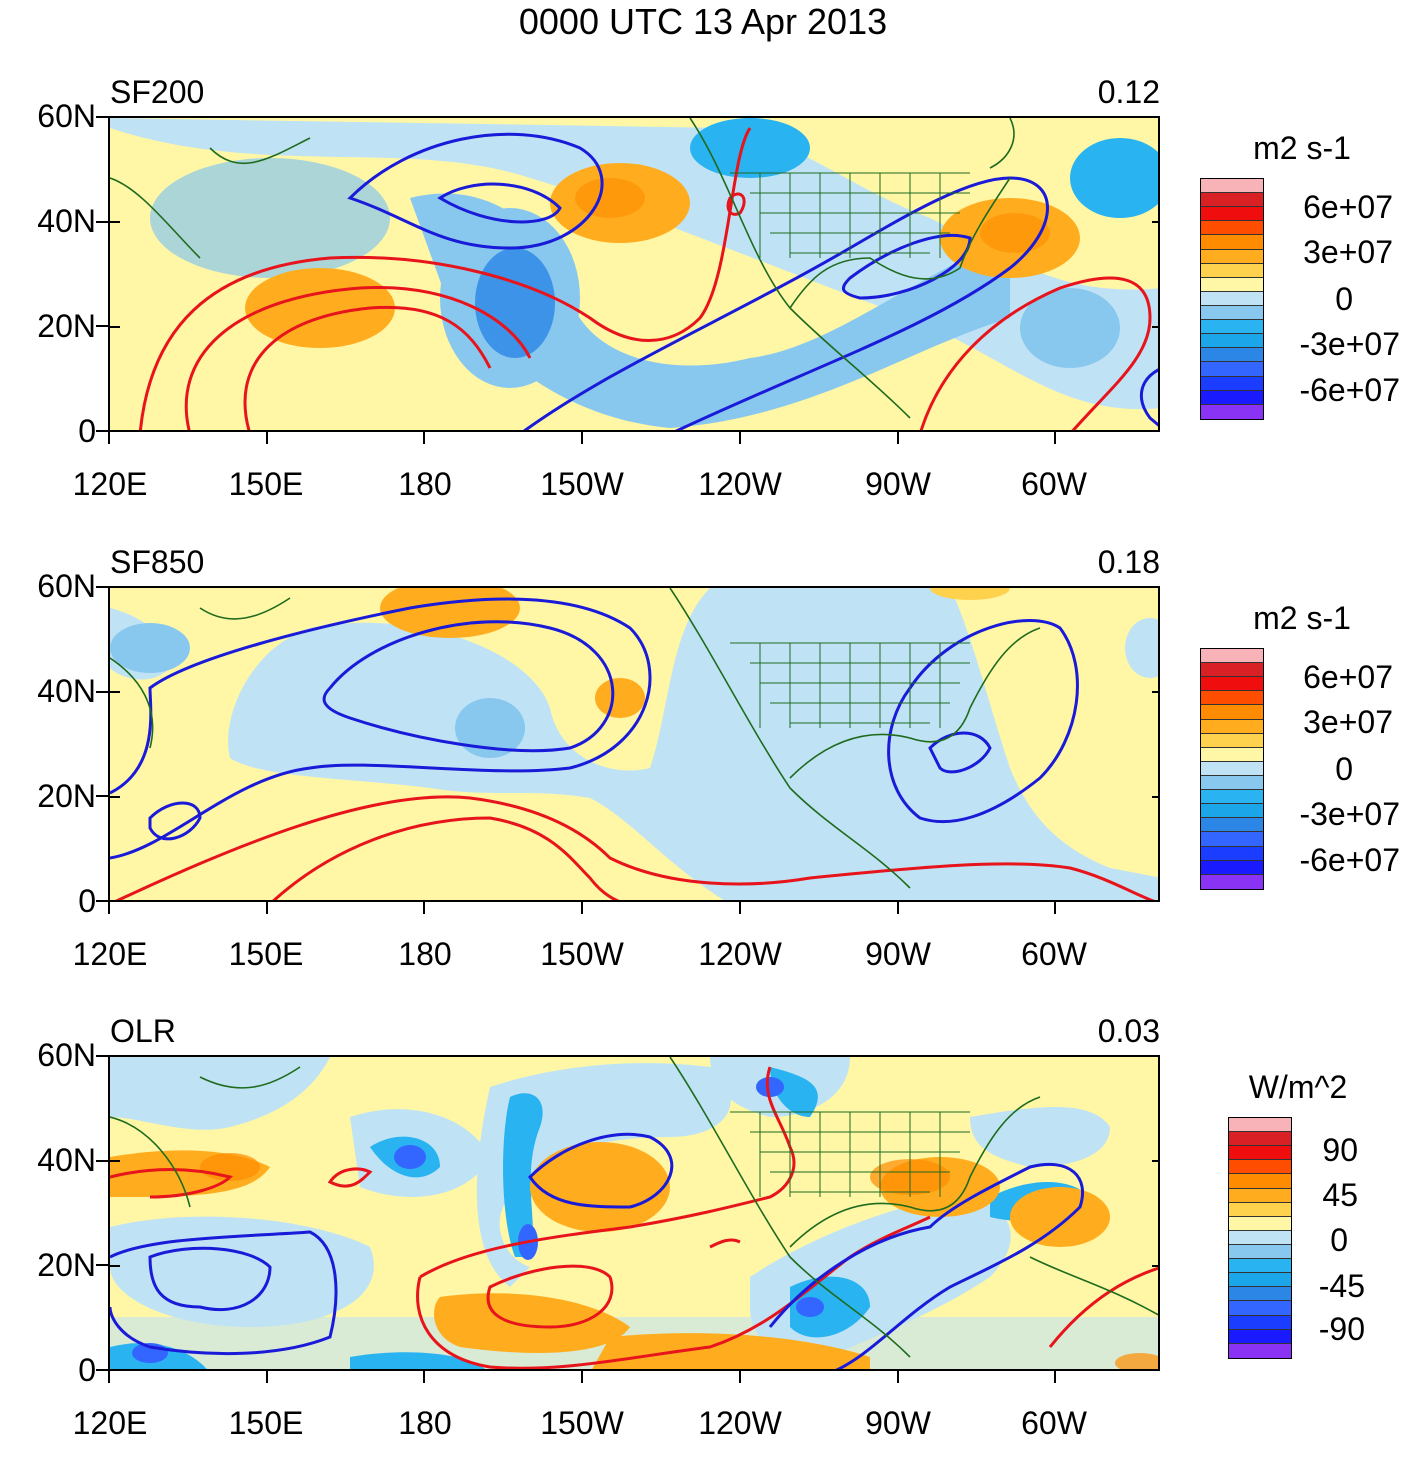 Image resolution: width=1406 pixels, height=1465 pixels. I want to click on panel-label: OLR, so click(143, 1031).